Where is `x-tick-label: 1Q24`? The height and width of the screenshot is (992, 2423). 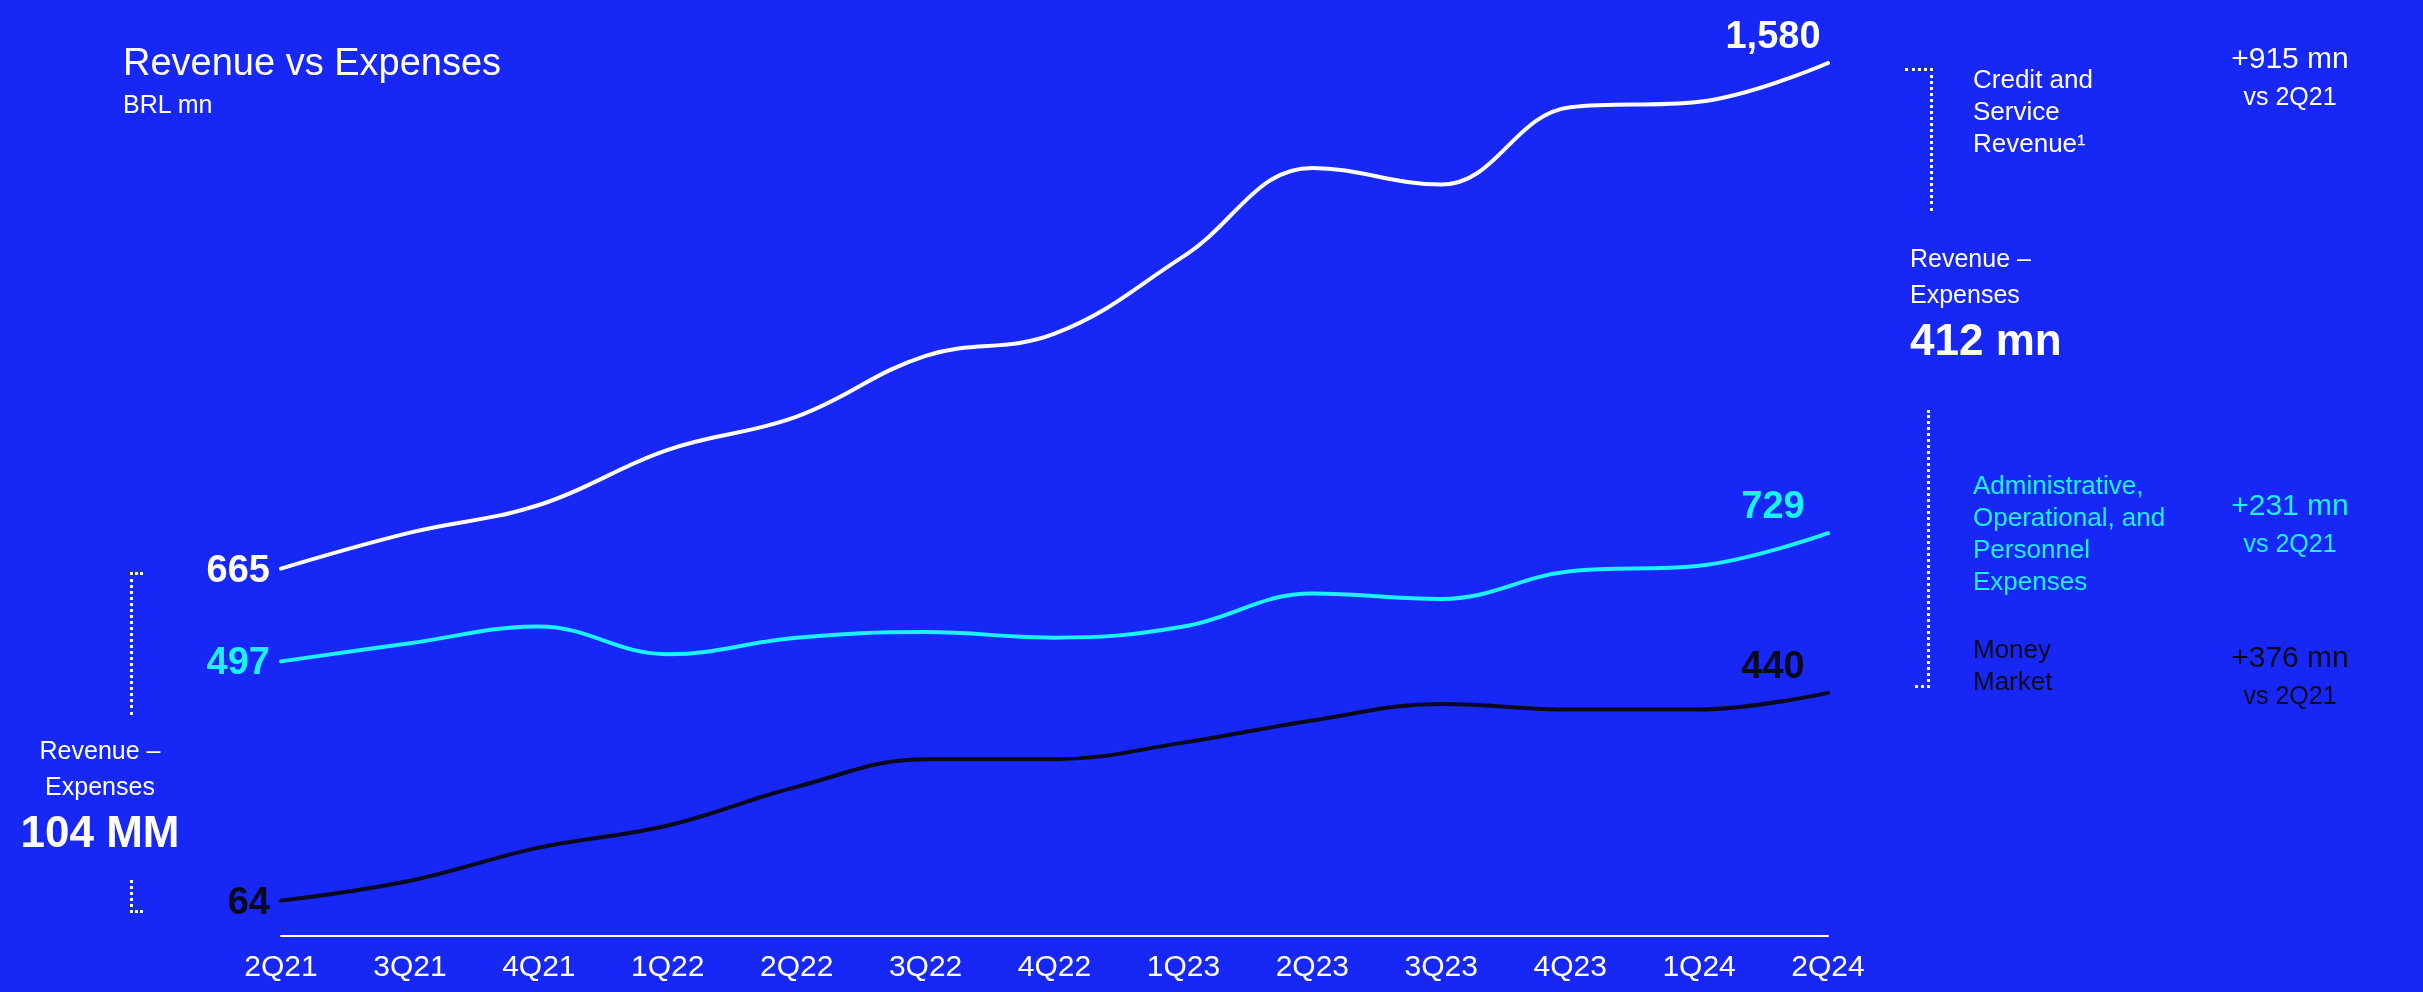 x-tick-label: 1Q24 is located at coordinates (1699, 965).